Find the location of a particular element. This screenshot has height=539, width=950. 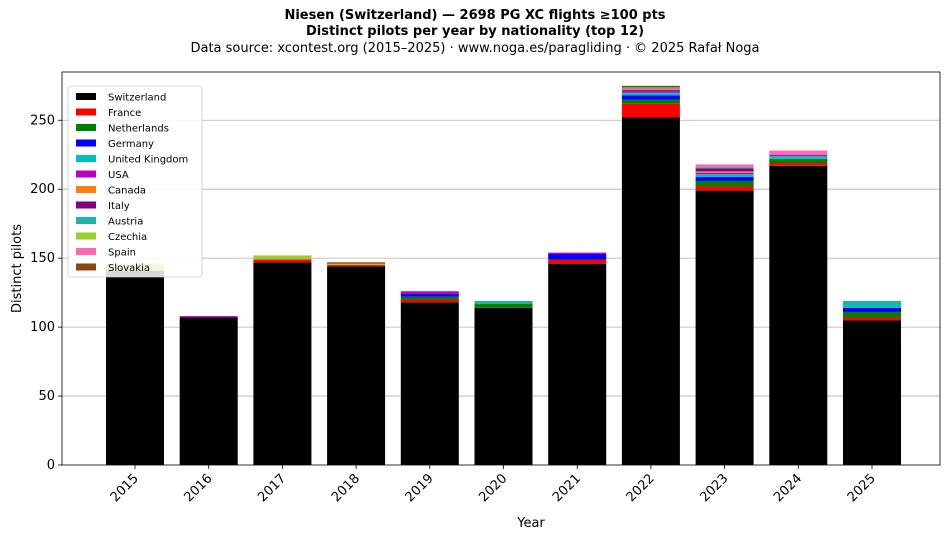

x-tick-label: 2018 is located at coordinates (346, 488).